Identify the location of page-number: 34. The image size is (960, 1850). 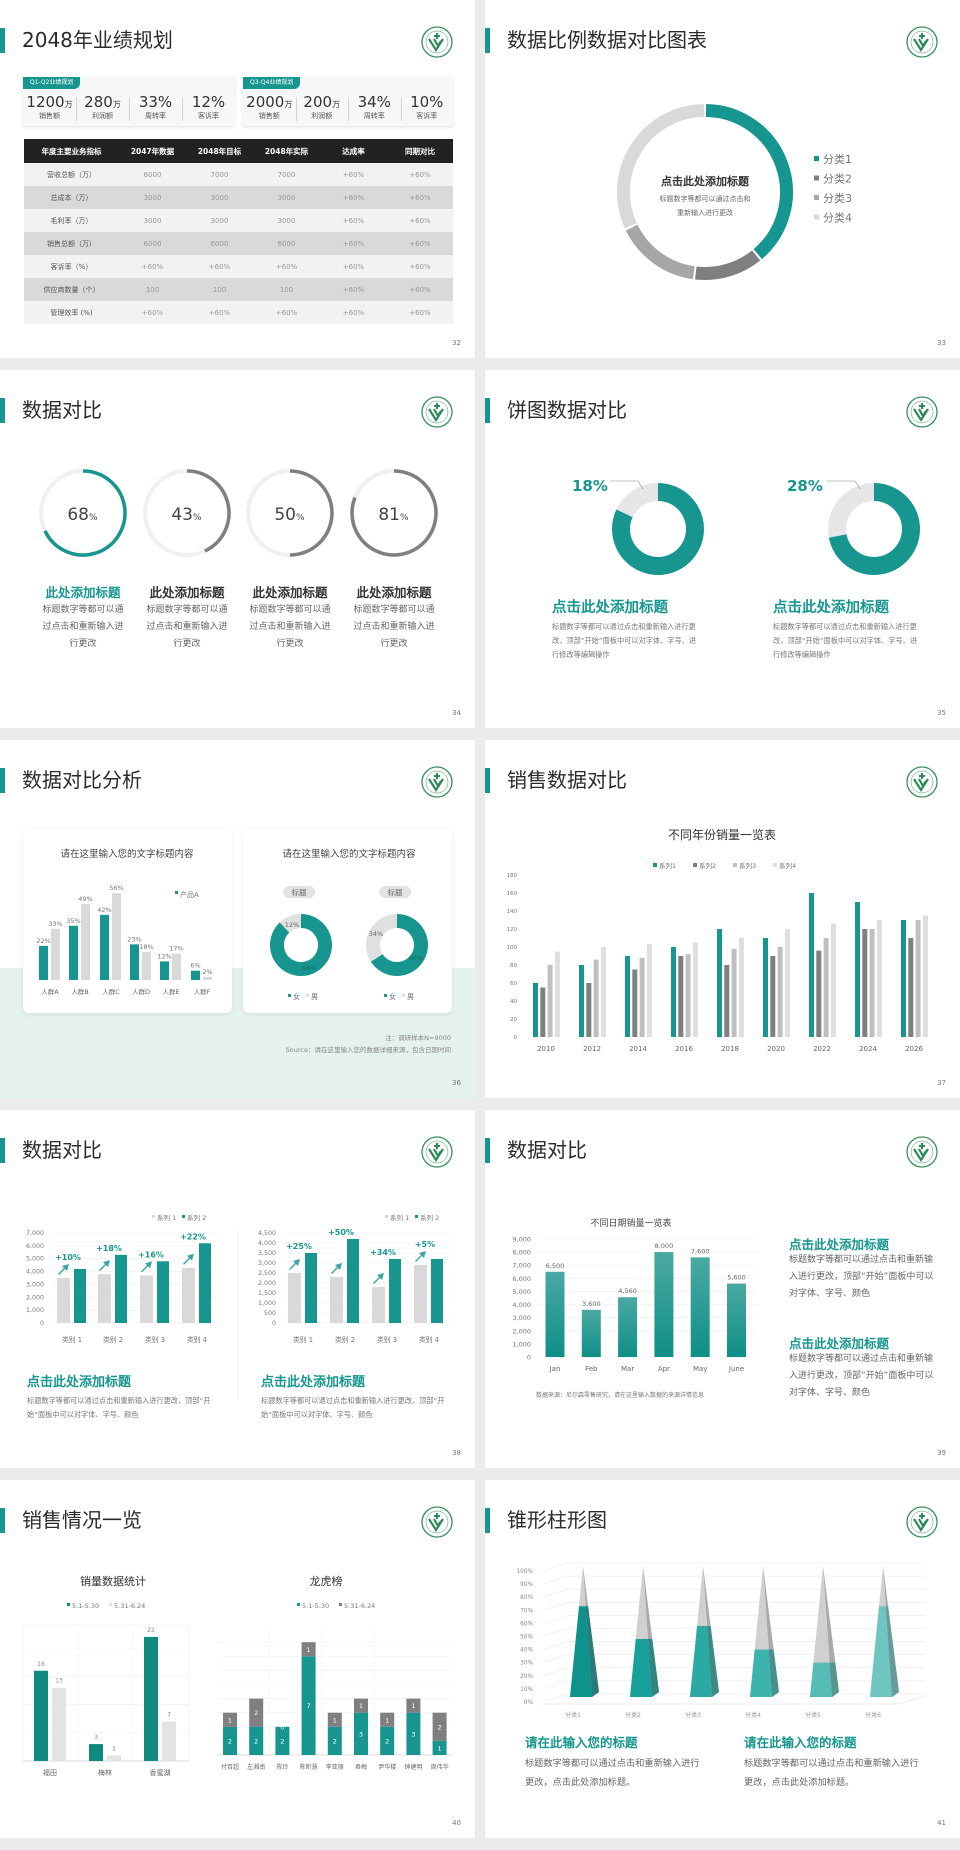
(456, 713).